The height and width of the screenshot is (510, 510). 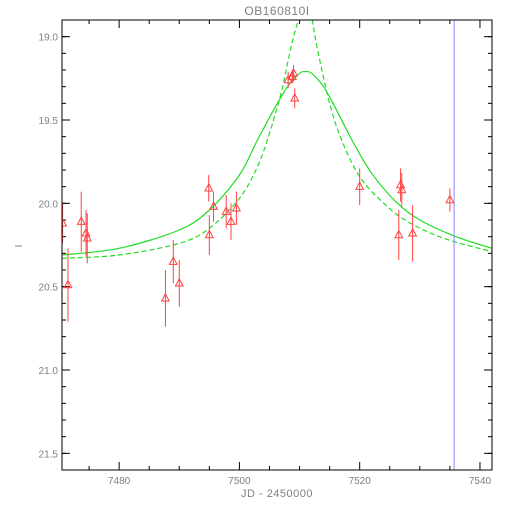 What do you see at coordinates (119, 481) in the screenshot?
I see `x-tick-label: 7480` at bounding box center [119, 481].